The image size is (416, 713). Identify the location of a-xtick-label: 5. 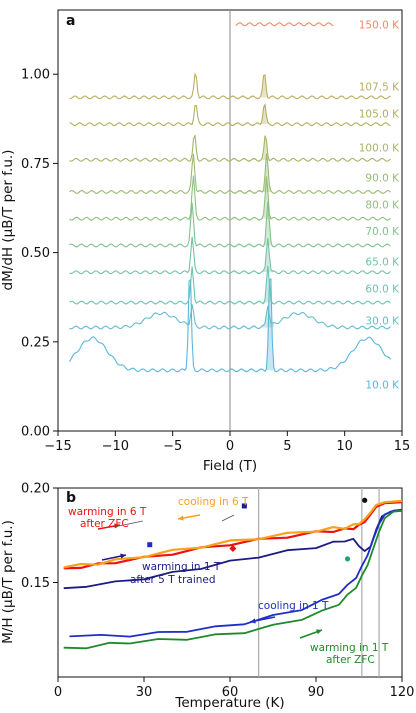
(287, 446).